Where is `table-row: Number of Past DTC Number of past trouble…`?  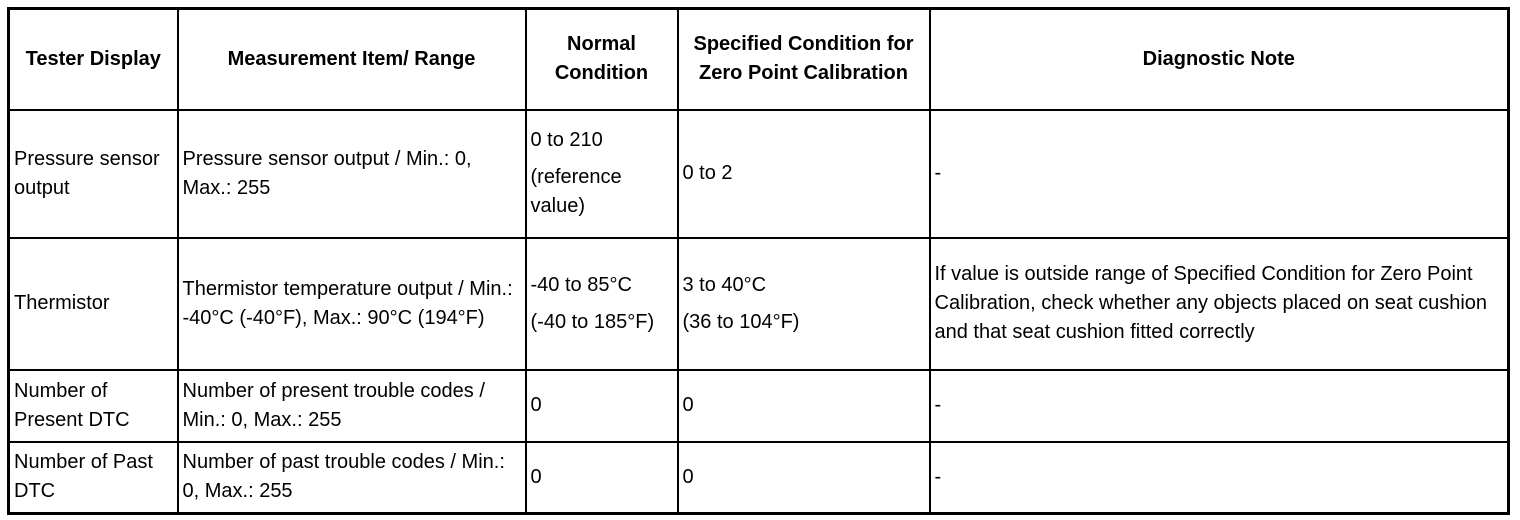
table-row: Number of Past DTC Number of past trouble… is located at coordinates (758, 477).